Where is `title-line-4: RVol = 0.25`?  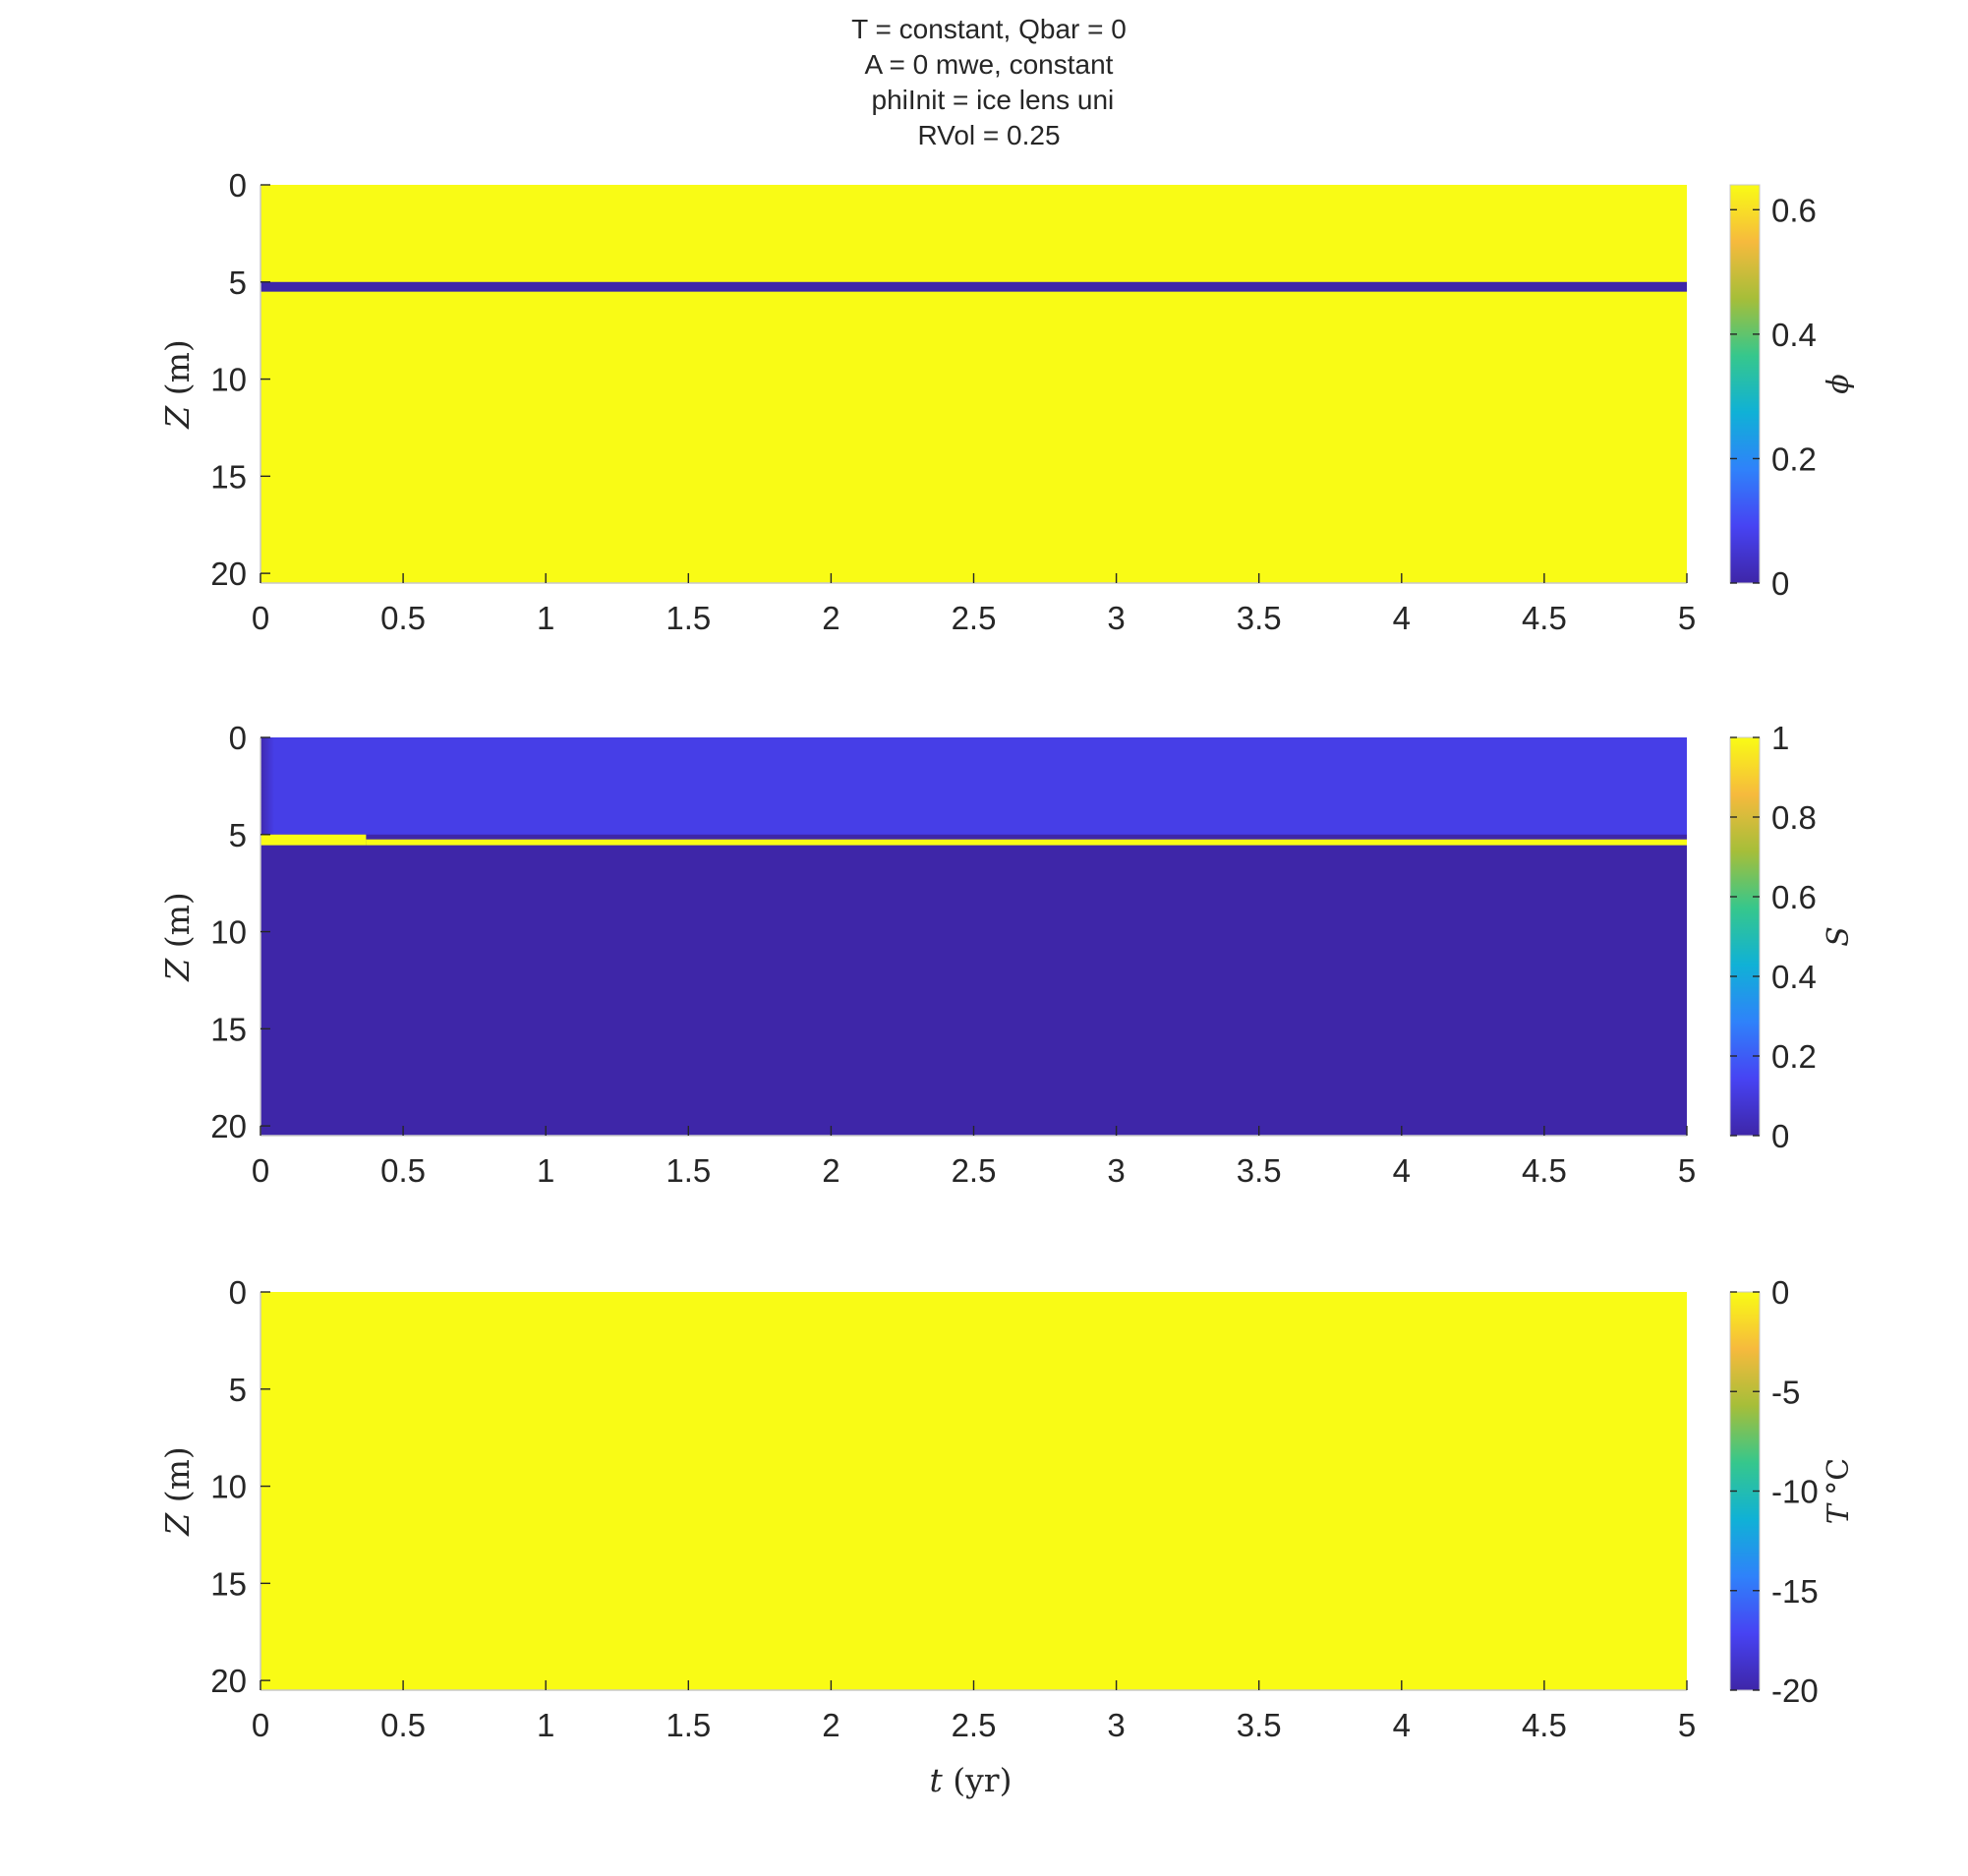
title-line-4: RVol = 0.25 is located at coordinates (989, 135).